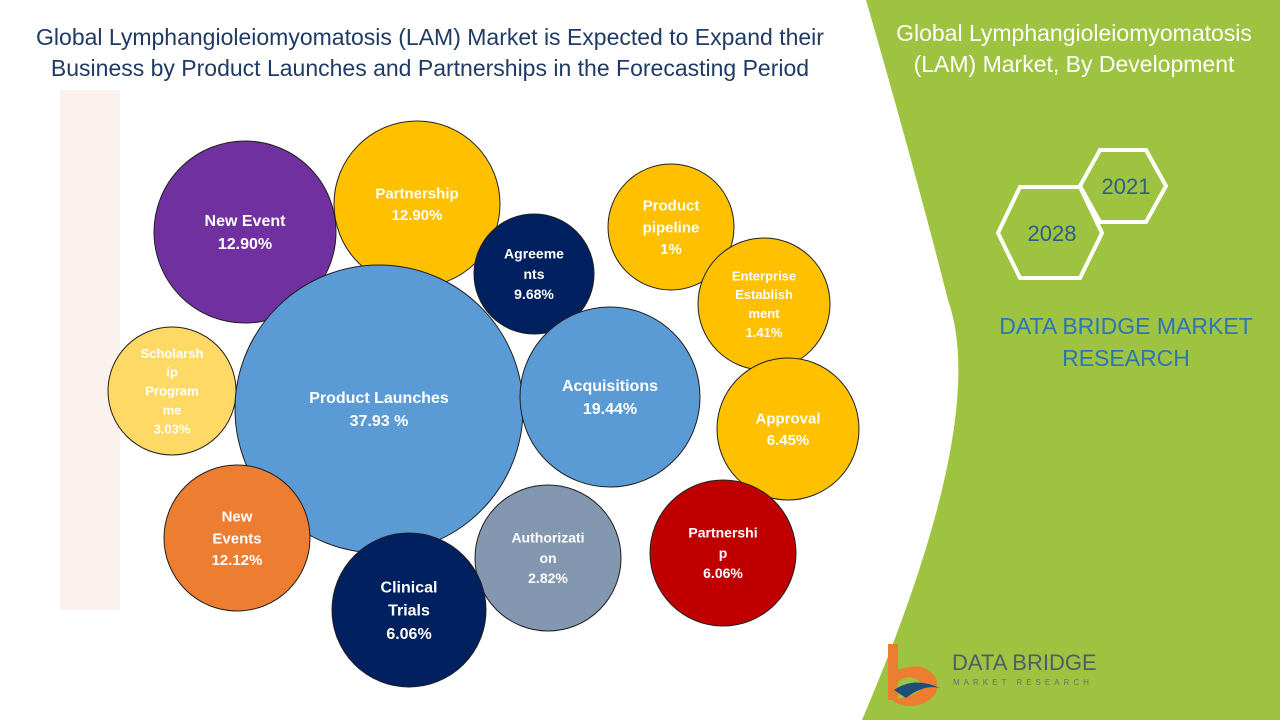  What do you see at coordinates (764, 332) in the screenshot?
I see `bubble-value-label: 1.41%` at bounding box center [764, 332].